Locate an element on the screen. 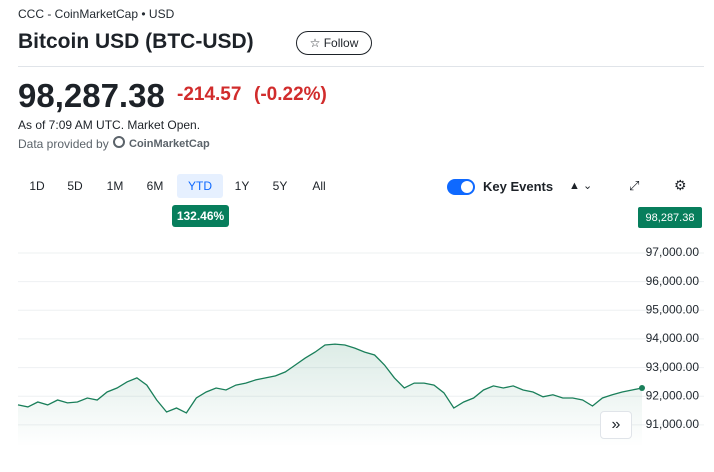  y-tick-label: 93,000.00 is located at coordinates (673, 367).